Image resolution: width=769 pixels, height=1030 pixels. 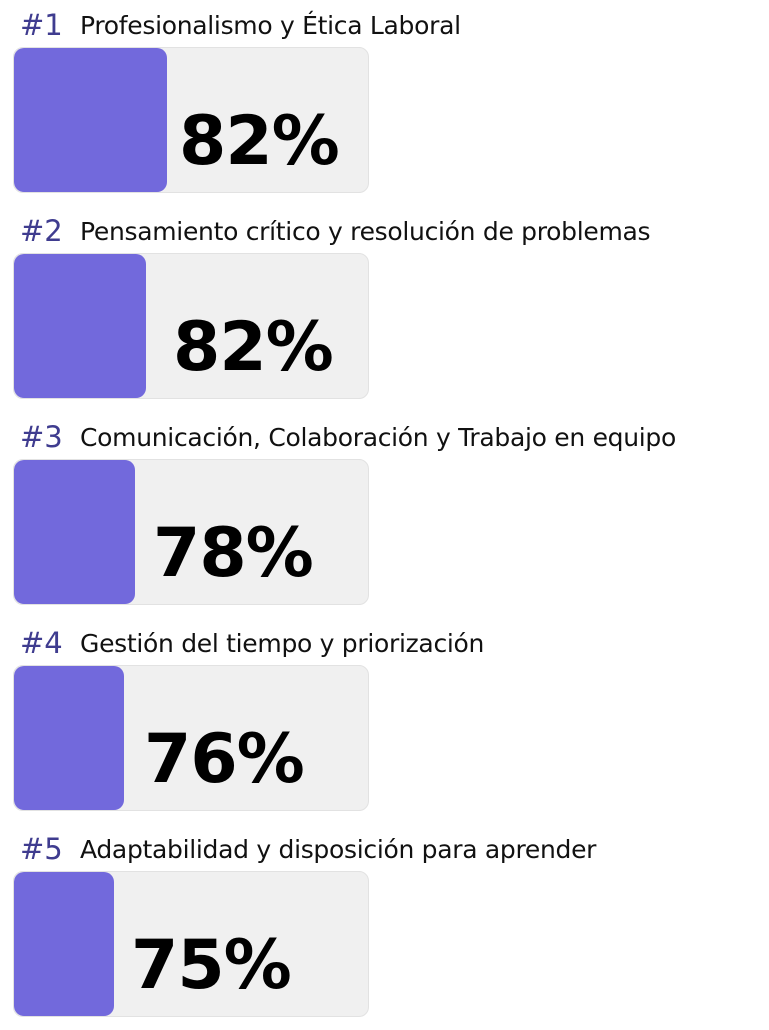 I want to click on rank-label: #2, so click(x=41, y=231).